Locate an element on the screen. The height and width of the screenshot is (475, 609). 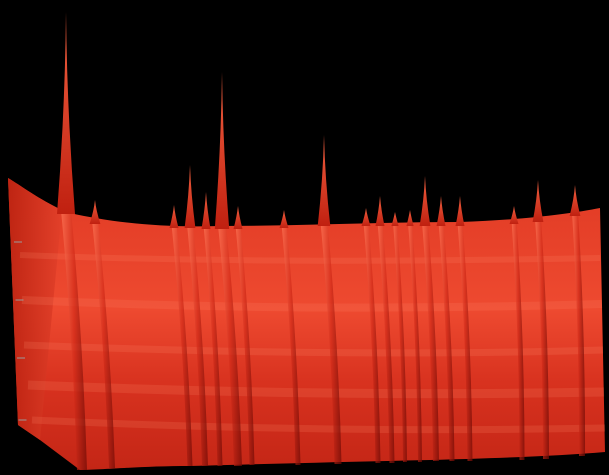
axis-ticks is located at coordinates (20, 331).